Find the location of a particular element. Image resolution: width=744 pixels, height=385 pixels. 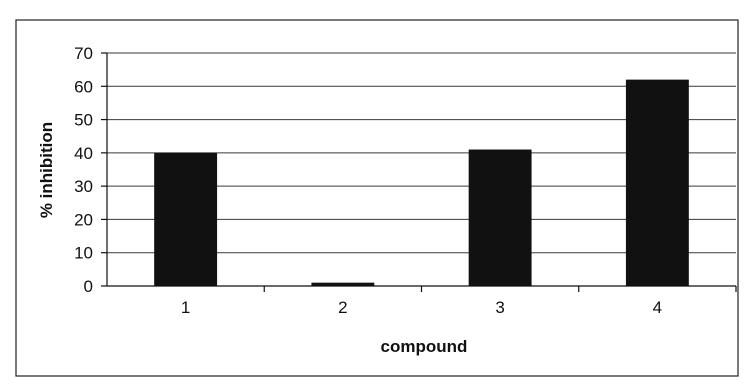

y-tick-label: 30 is located at coordinates (83, 186).